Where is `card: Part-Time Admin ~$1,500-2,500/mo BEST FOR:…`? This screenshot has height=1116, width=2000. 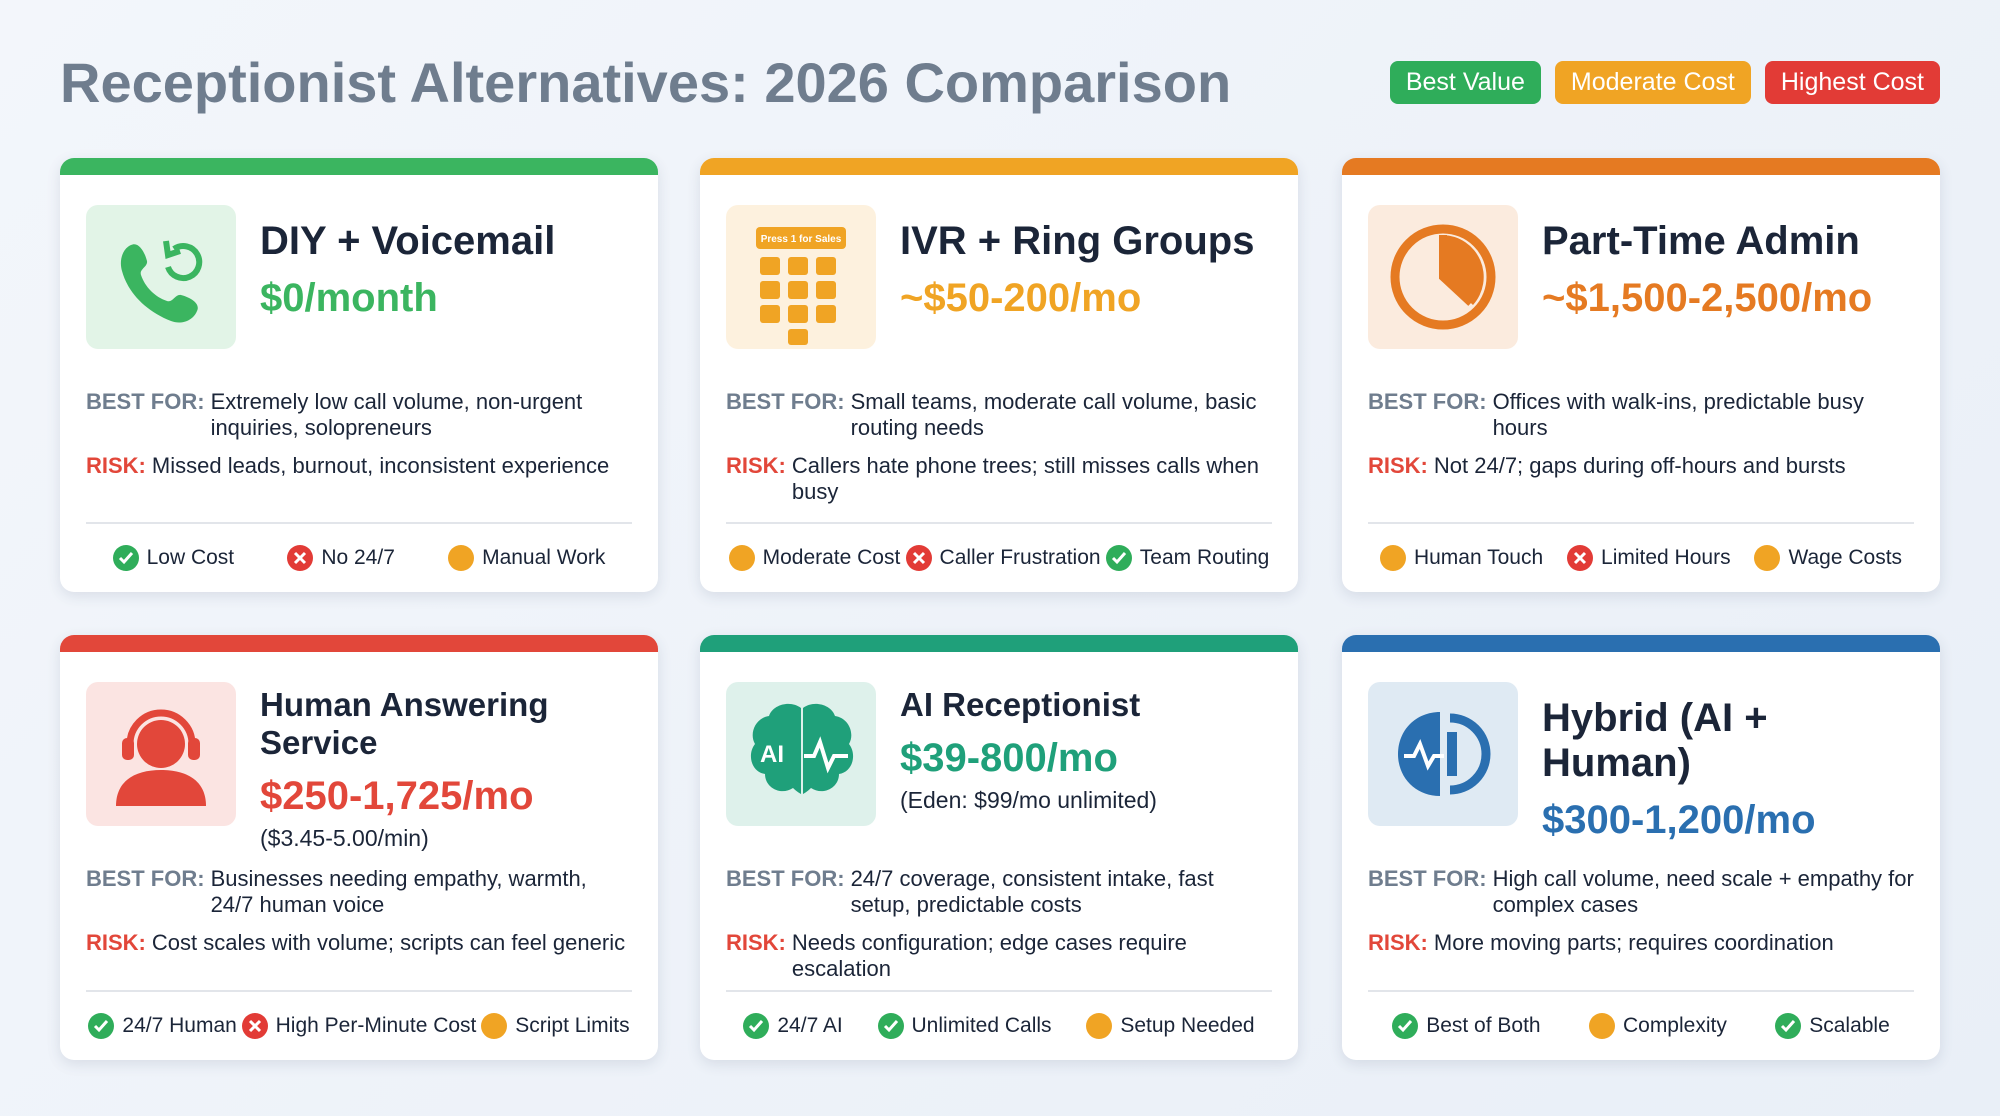
card: Part-Time Admin ~$1,500-2,500/mo BEST FOR:… is located at coordinates (1641, 375).